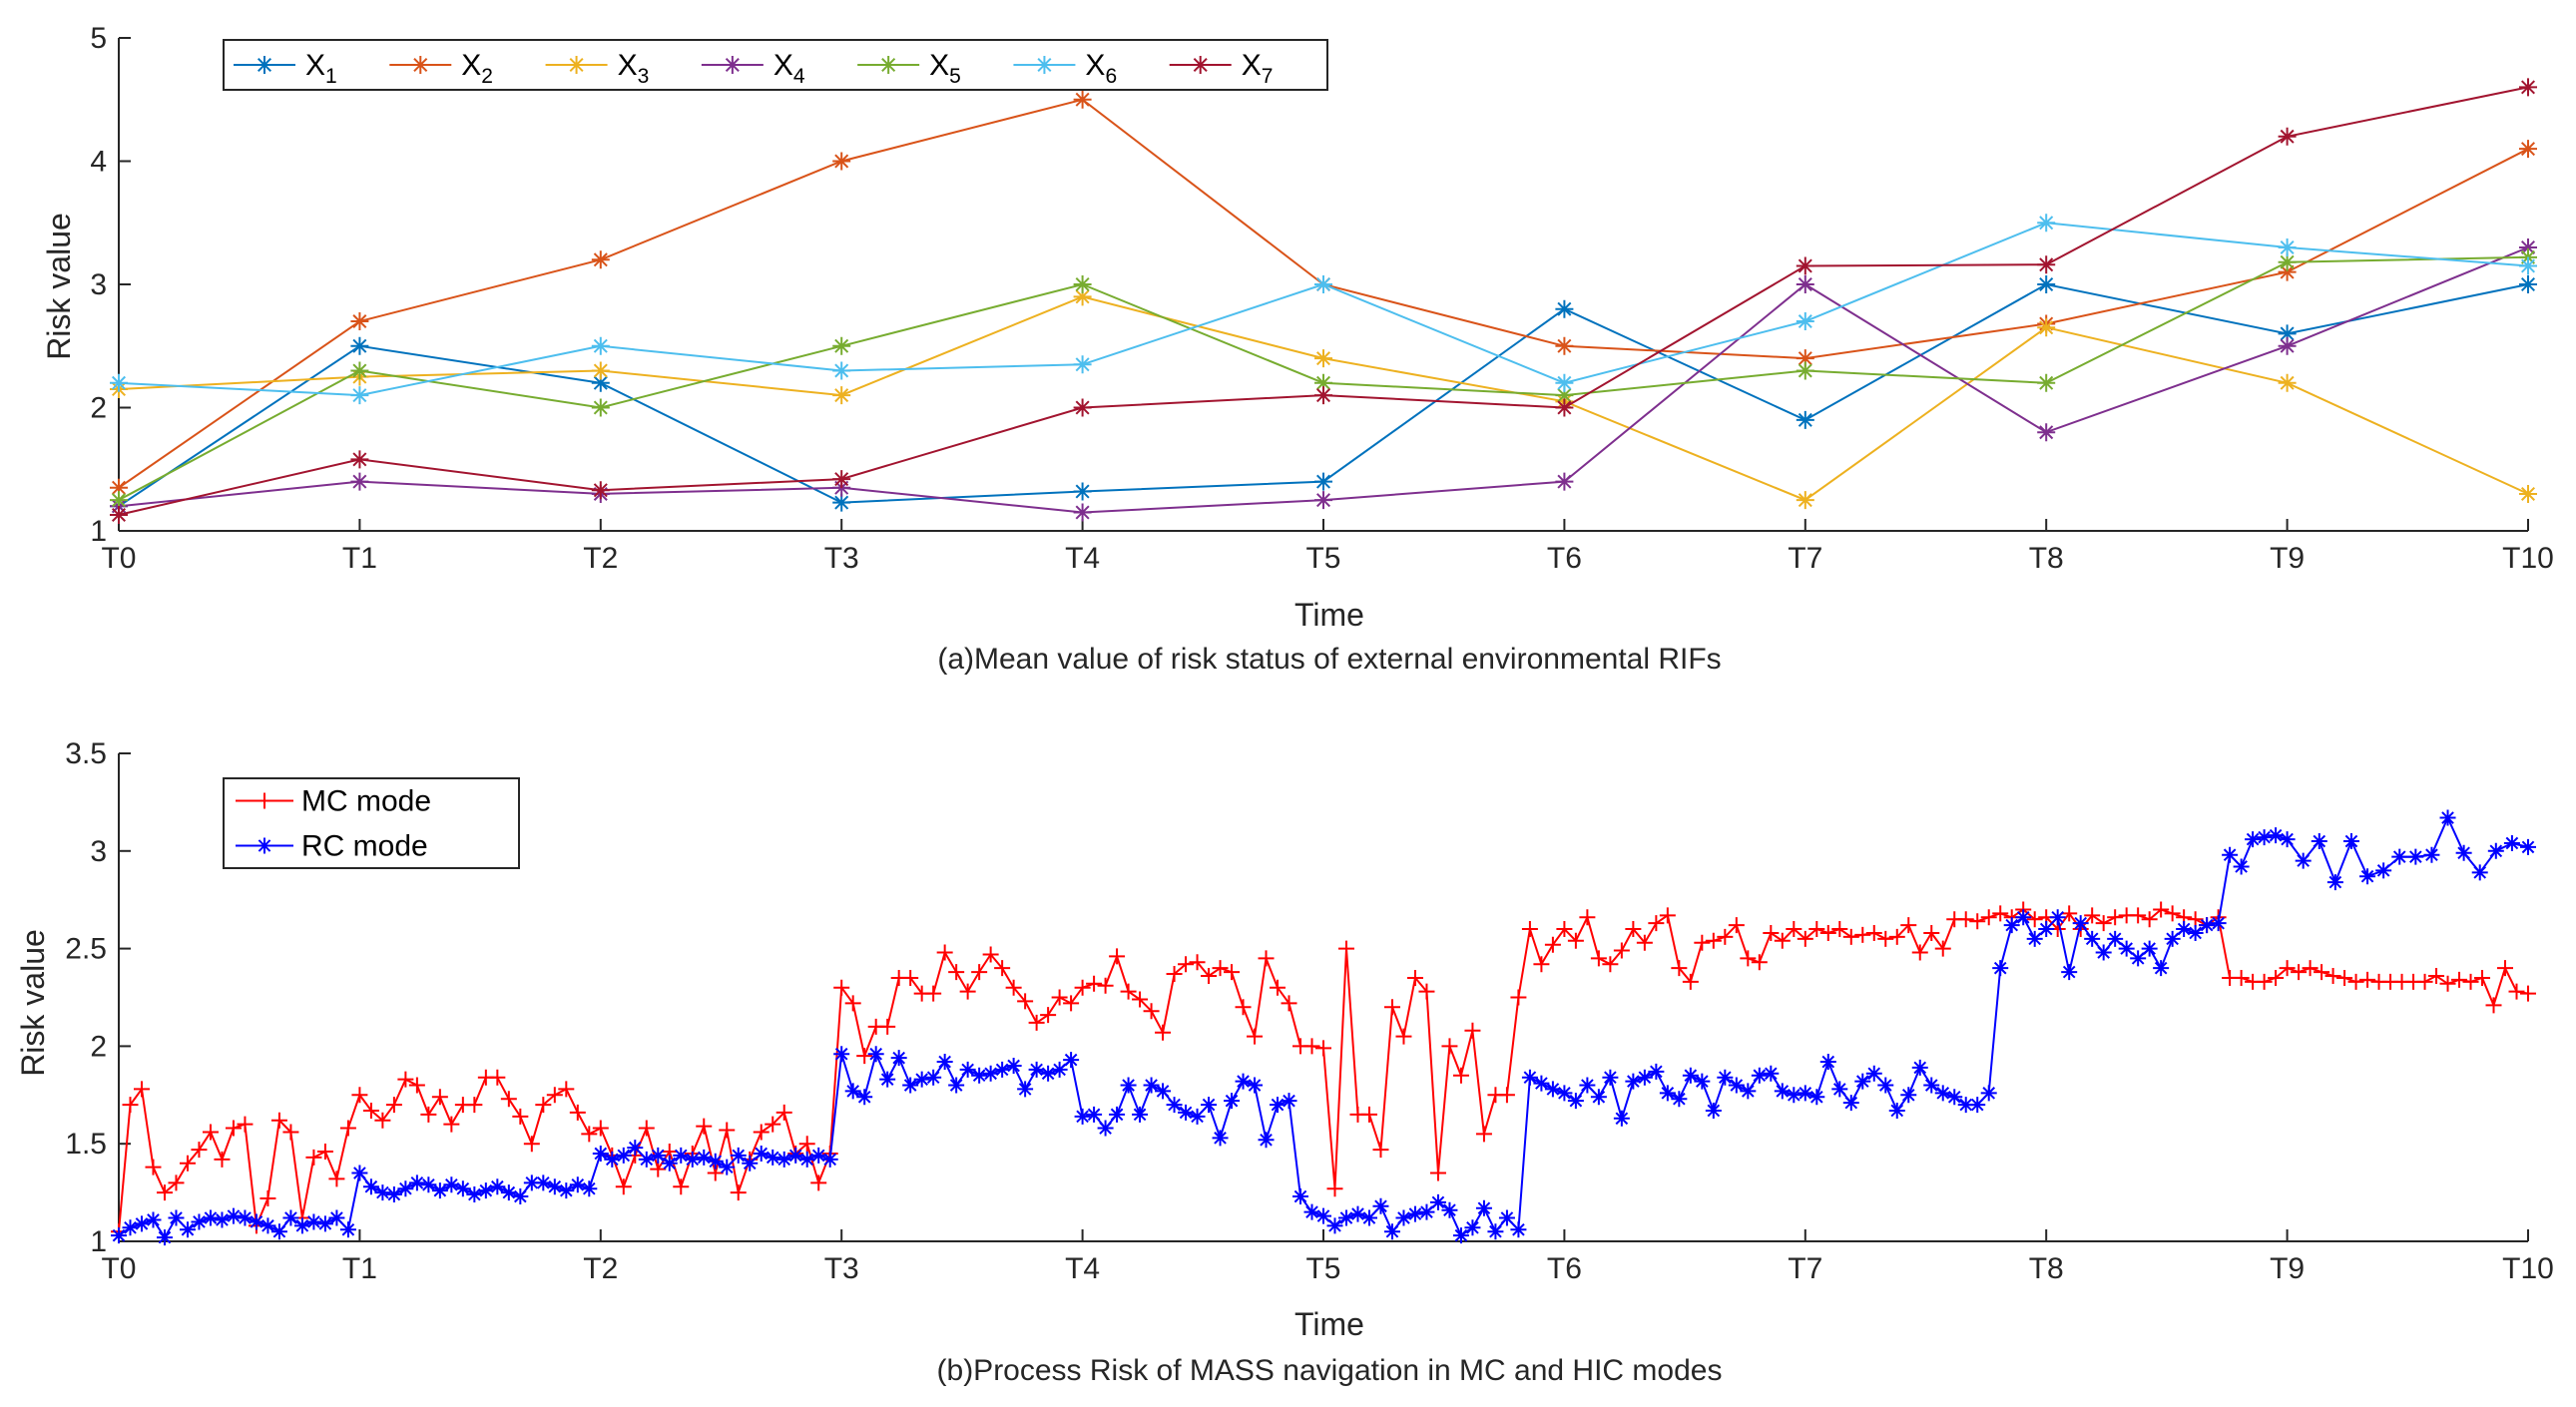 This screenshot has width=2576, height=1407. I want to click on chart-a-x-tick-label: T5, so click(1323, 558).